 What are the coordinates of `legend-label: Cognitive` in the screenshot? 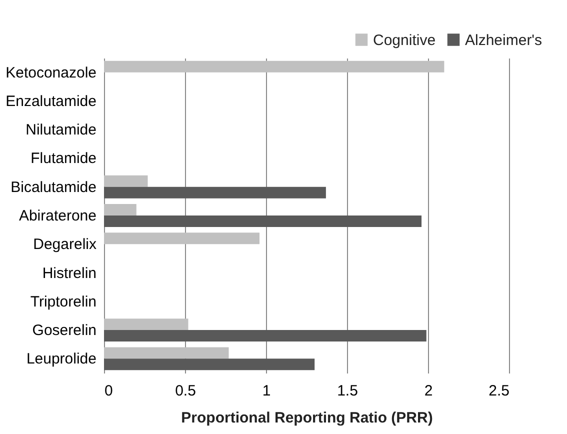 It's located at (404, 40).